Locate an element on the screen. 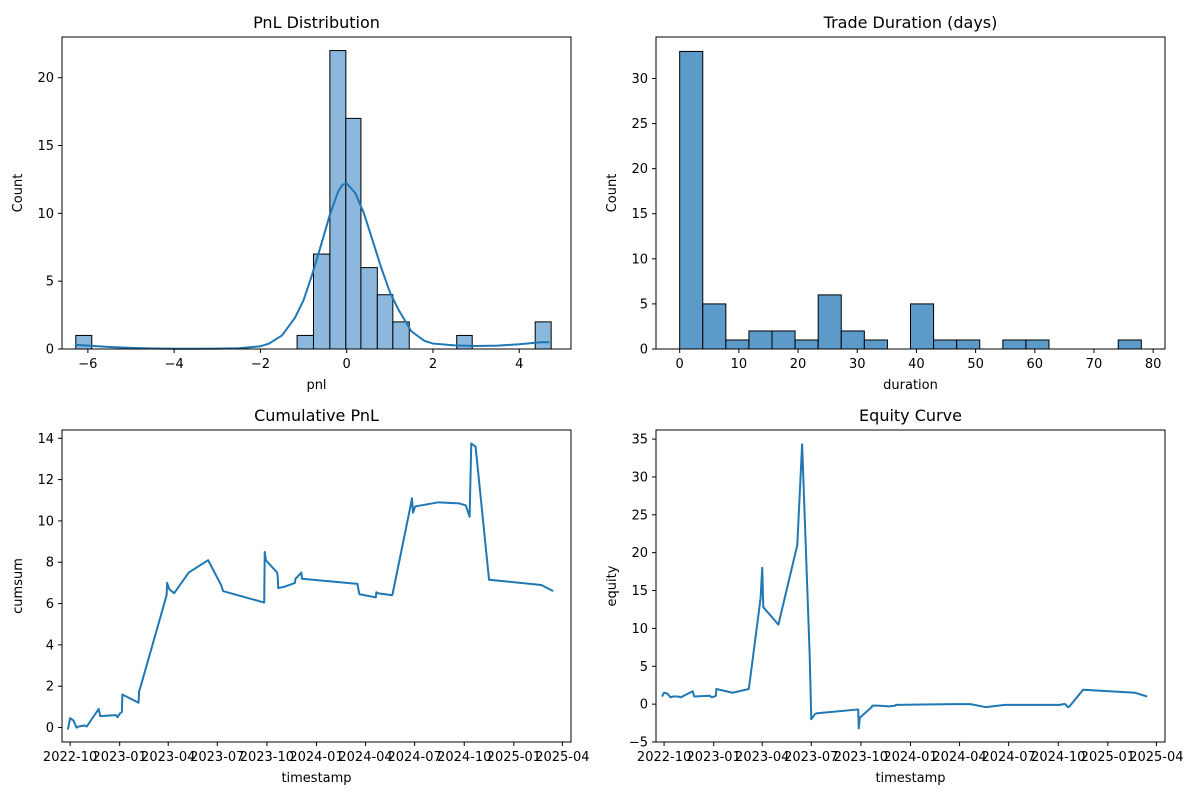 The width and height of the screenshot is (1200, 800). cumulative-pnl-marks is located at coordinates (310, 586).